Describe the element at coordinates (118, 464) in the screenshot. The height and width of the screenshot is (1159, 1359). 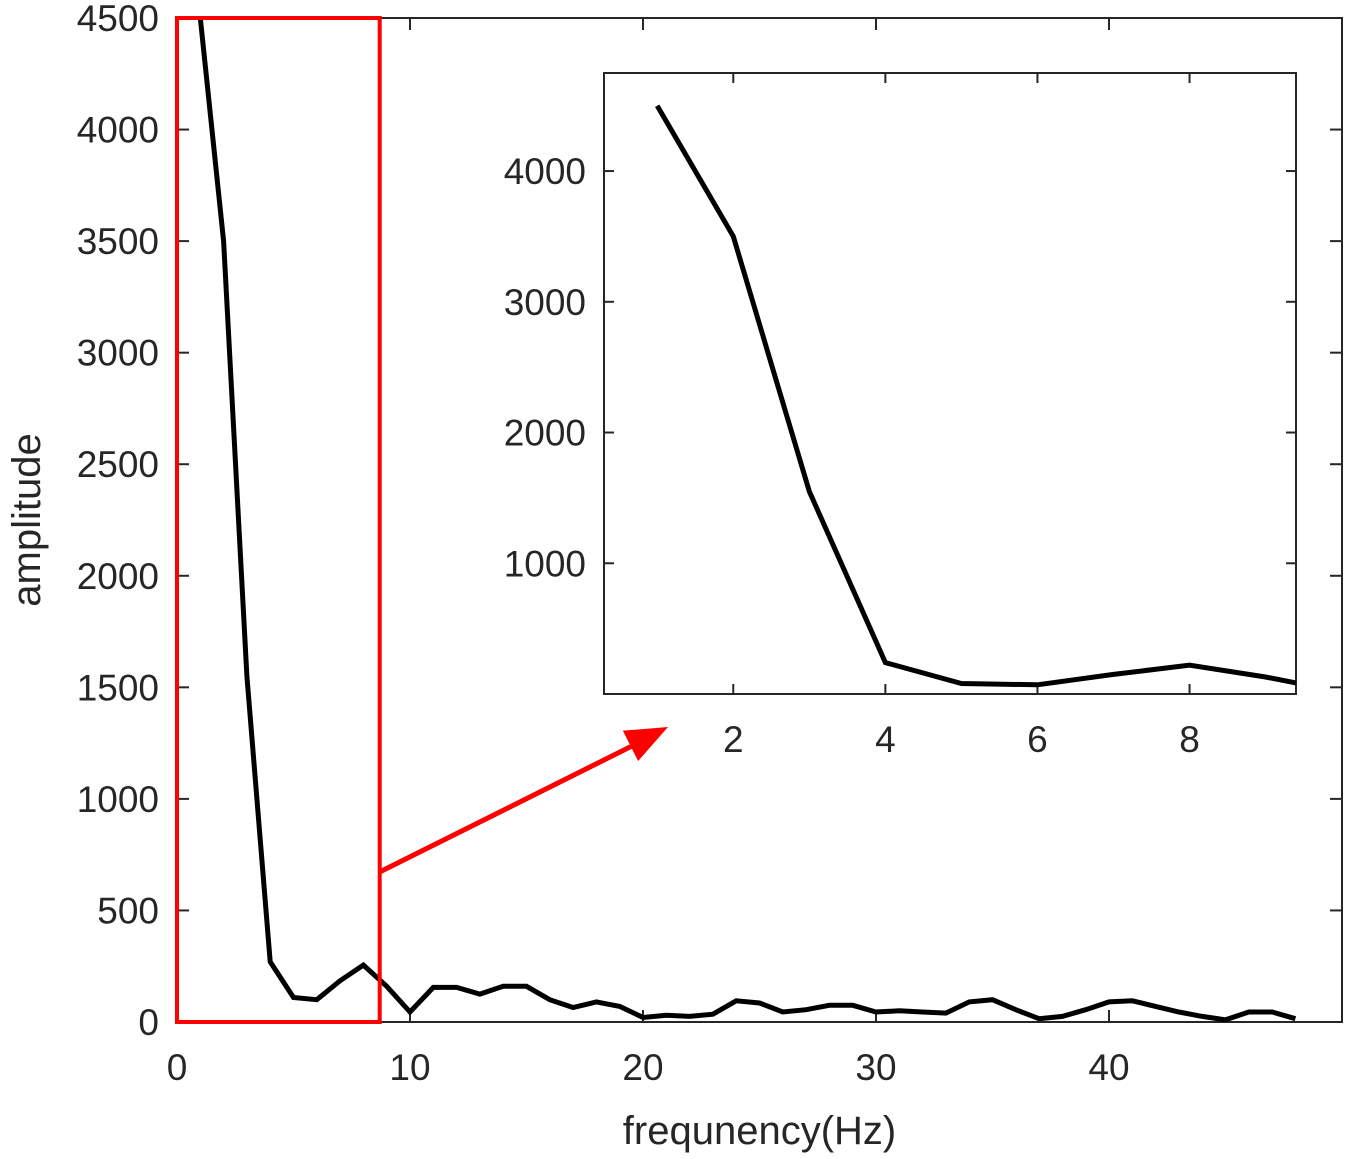
I see `main-y-tick-label: 2500` at that location.